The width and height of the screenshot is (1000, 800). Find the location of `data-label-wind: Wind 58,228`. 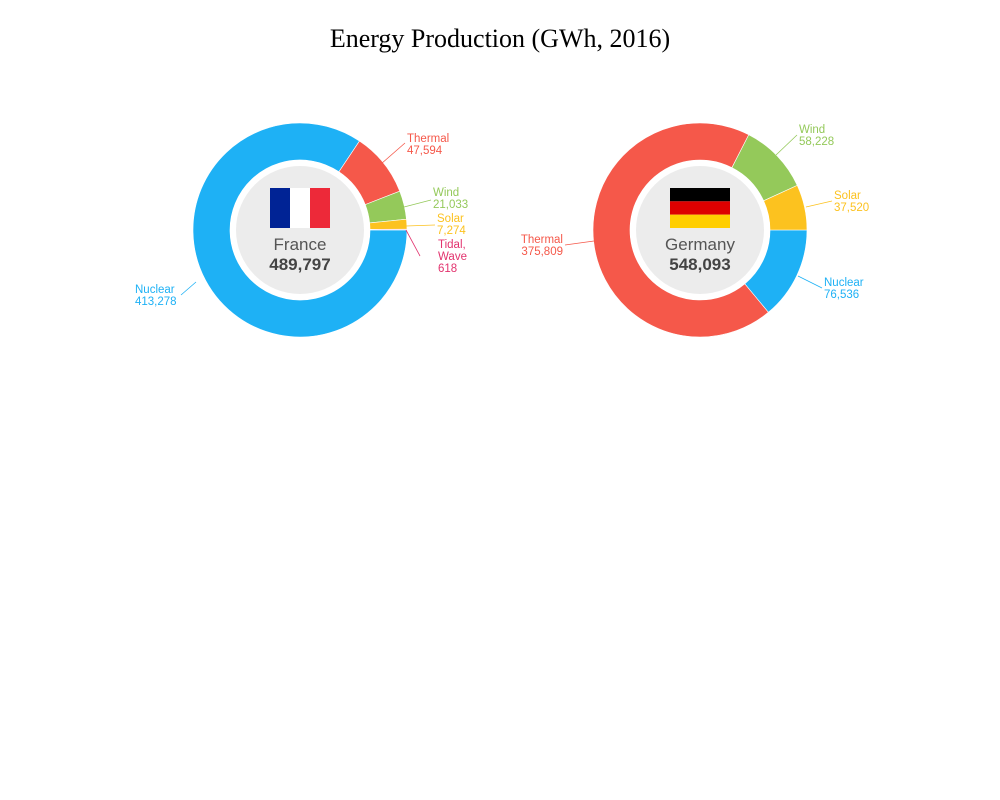

data-label-wind: Wind 58,228 is located at coordinates (816, 136).